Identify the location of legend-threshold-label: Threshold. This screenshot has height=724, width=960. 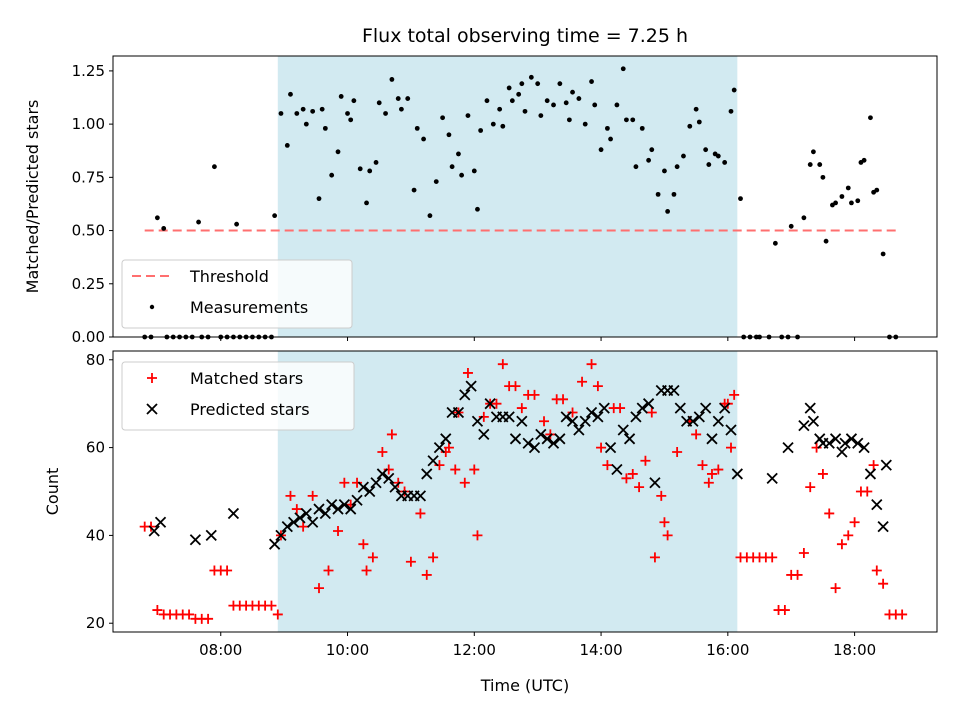
(229, 276).